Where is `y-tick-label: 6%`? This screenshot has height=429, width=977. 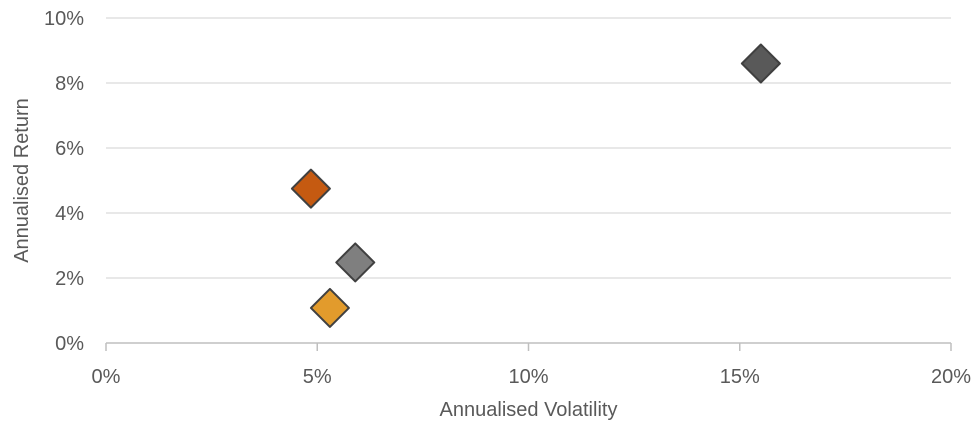
y-tick-label: 6% is located at coordinates (69, 149).